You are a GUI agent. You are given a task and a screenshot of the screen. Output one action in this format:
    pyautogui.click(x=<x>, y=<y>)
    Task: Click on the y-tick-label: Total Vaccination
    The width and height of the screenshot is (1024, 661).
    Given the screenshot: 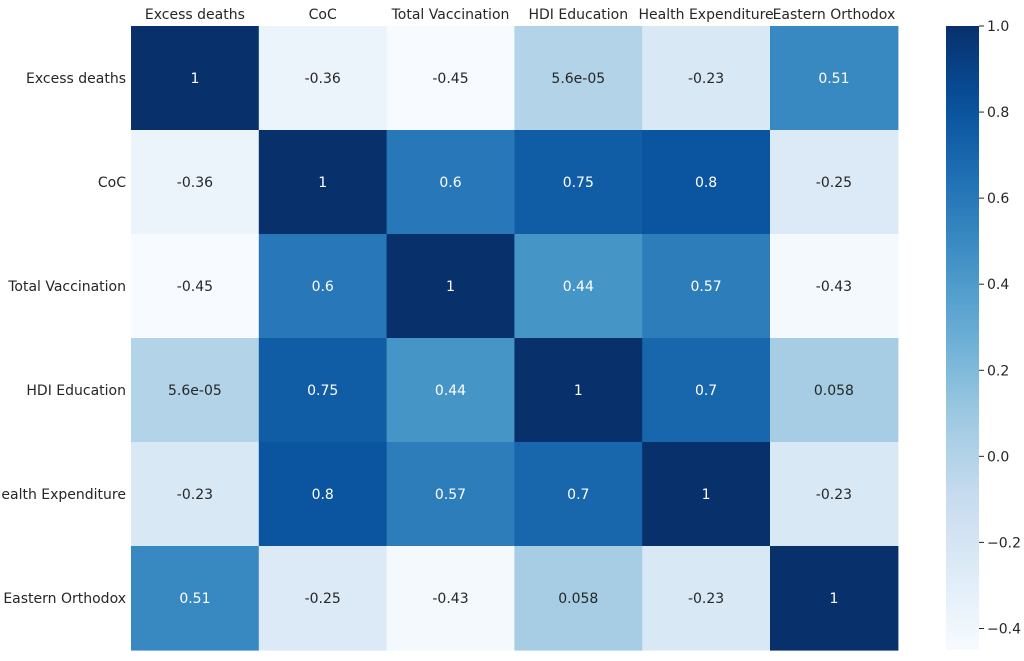 What is the action you would take?
    pyautogui.click(x=66, y=287)
    